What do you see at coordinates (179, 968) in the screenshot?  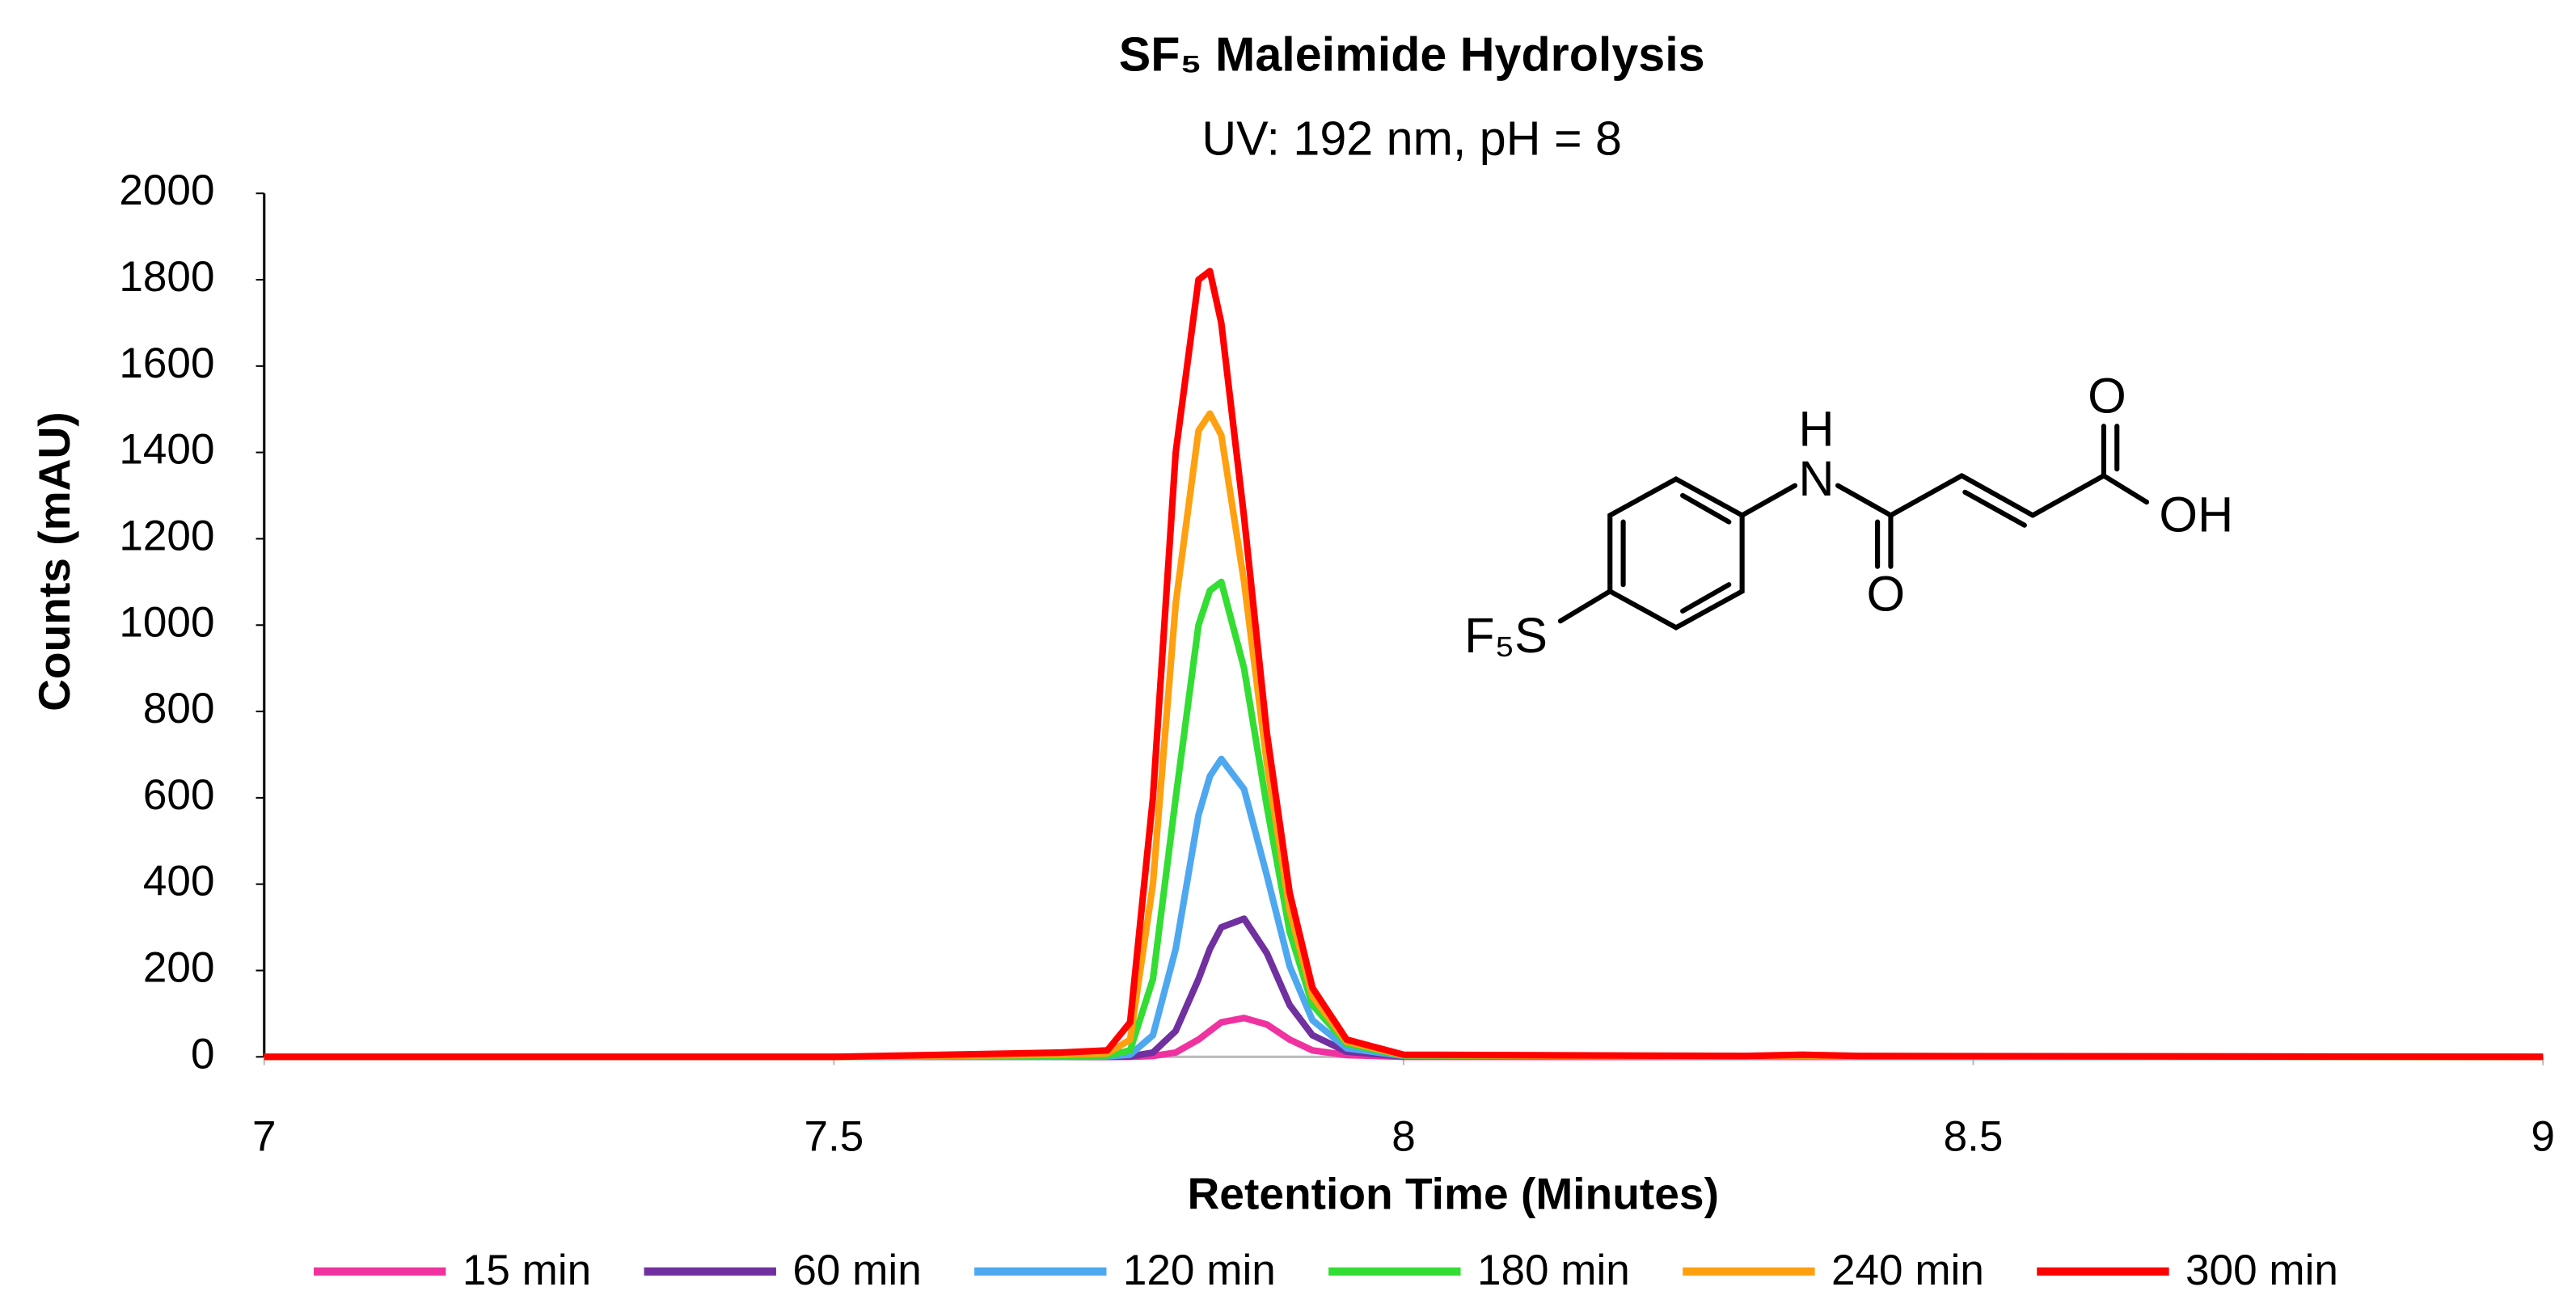 I see `y-tick-label: 200` at bounding box center [179, 968].